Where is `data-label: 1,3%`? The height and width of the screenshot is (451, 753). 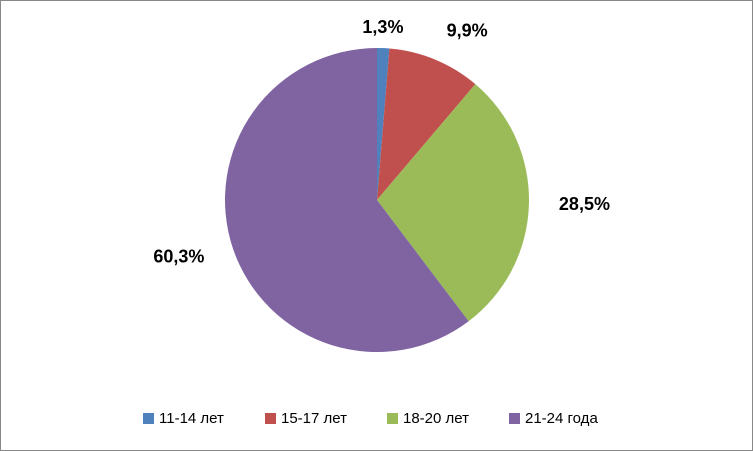 data-label: 1,3% is located at coordinates (382, 27).